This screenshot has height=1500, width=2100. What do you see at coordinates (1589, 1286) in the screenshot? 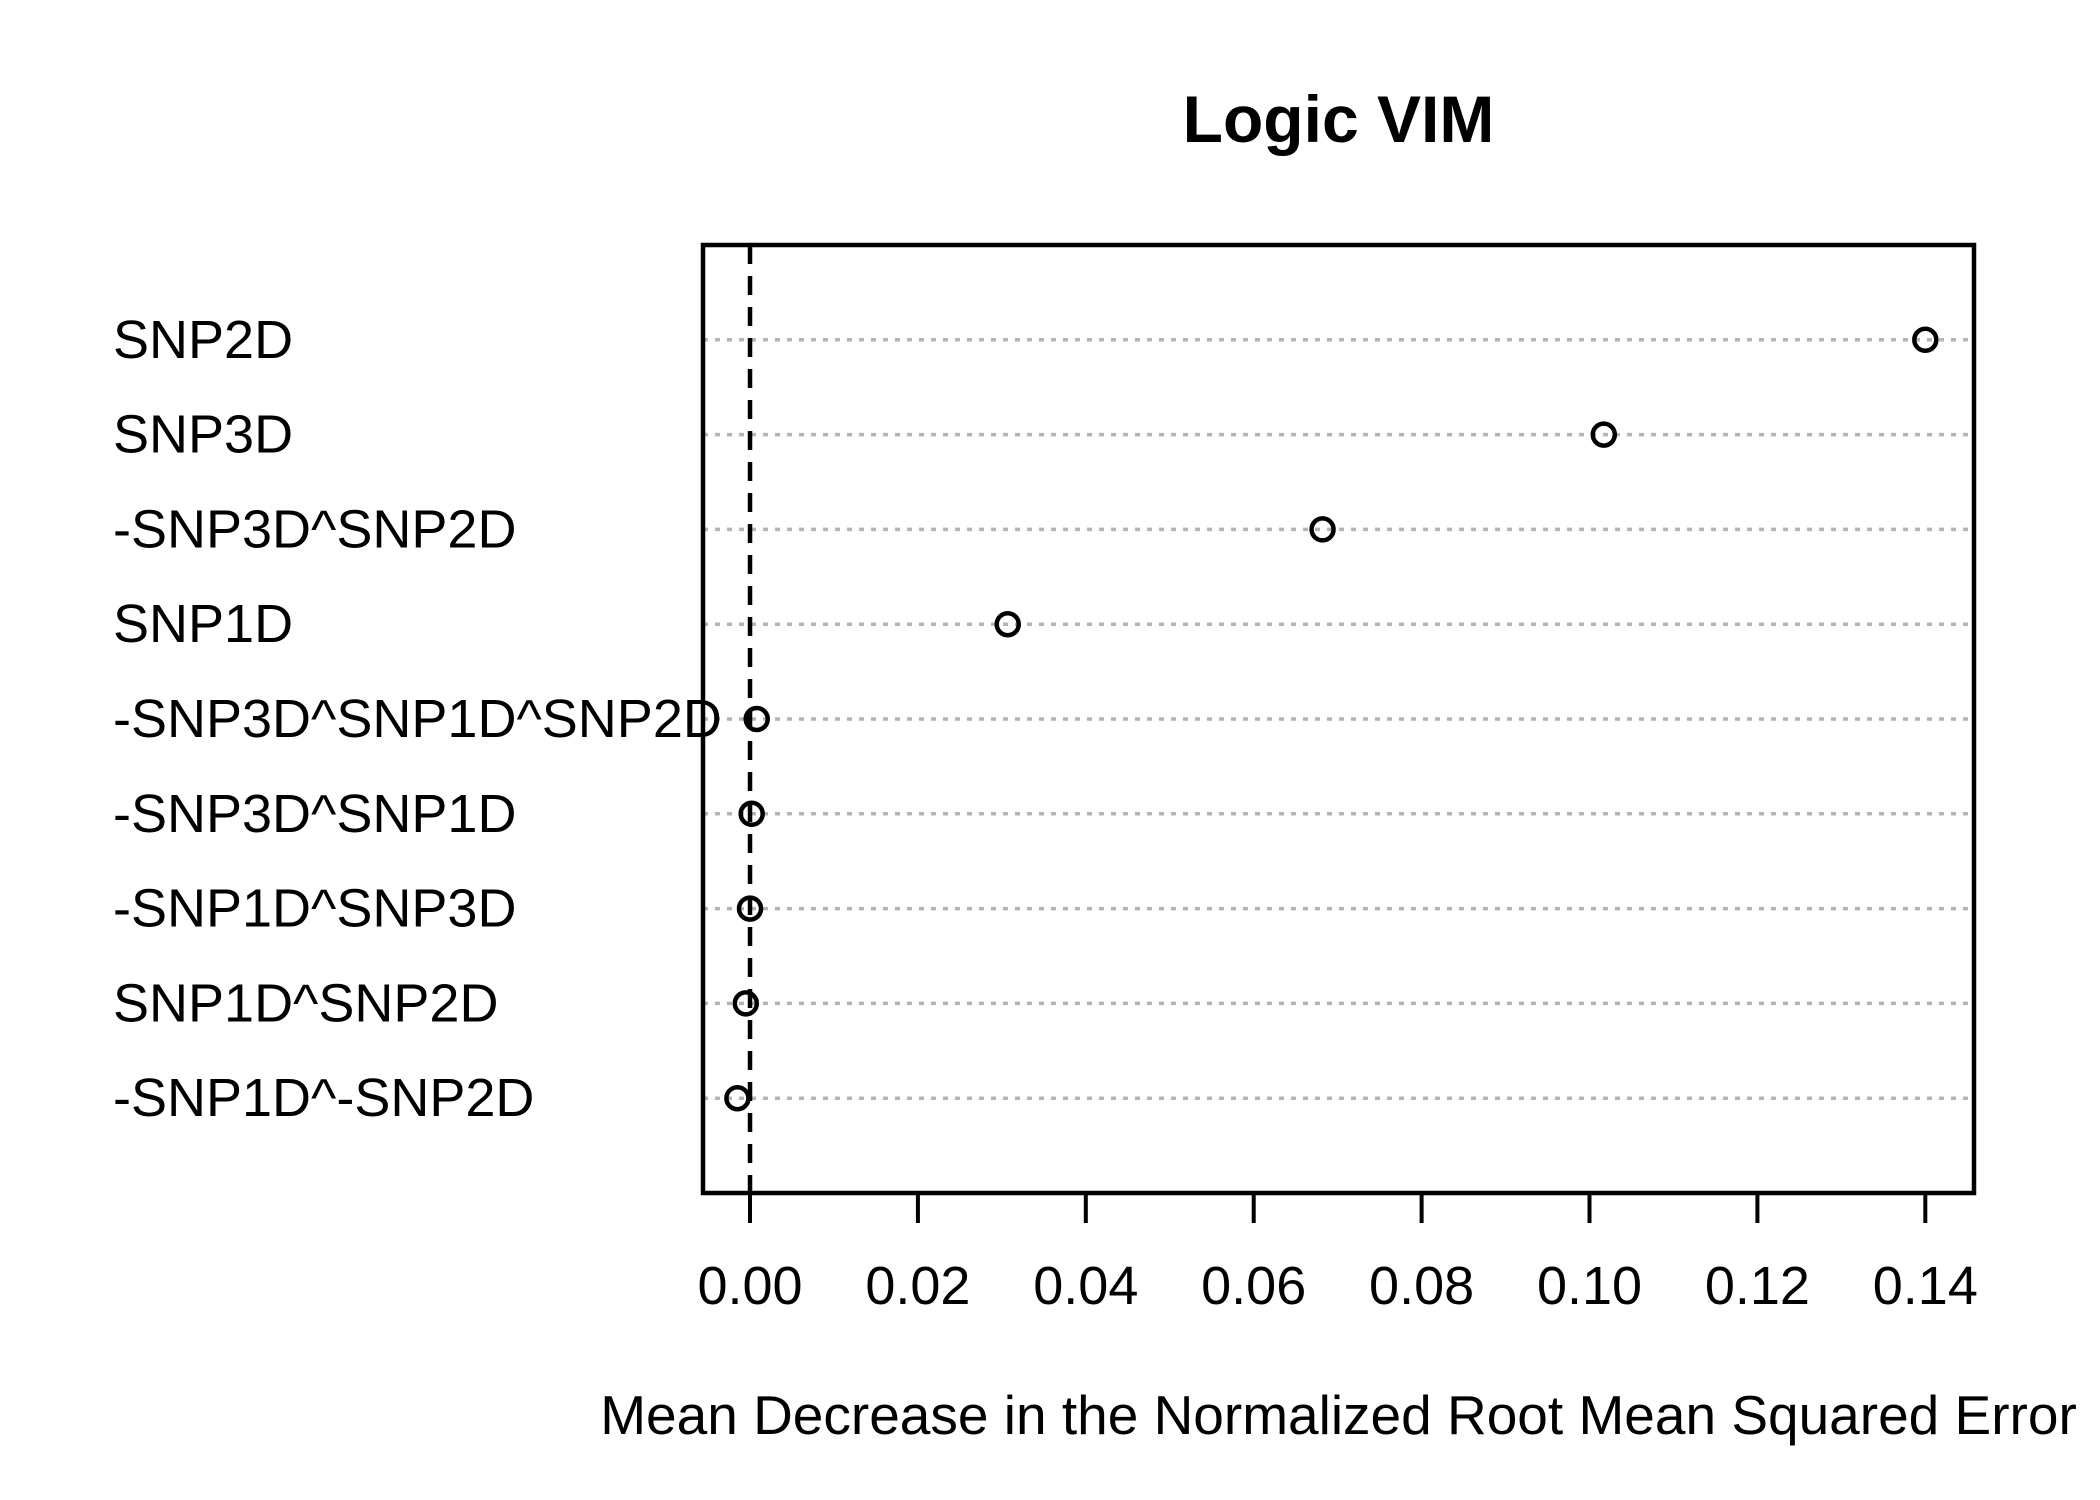
I see `x-tick-label: 0.10` at bounding box center [1589, 1286].